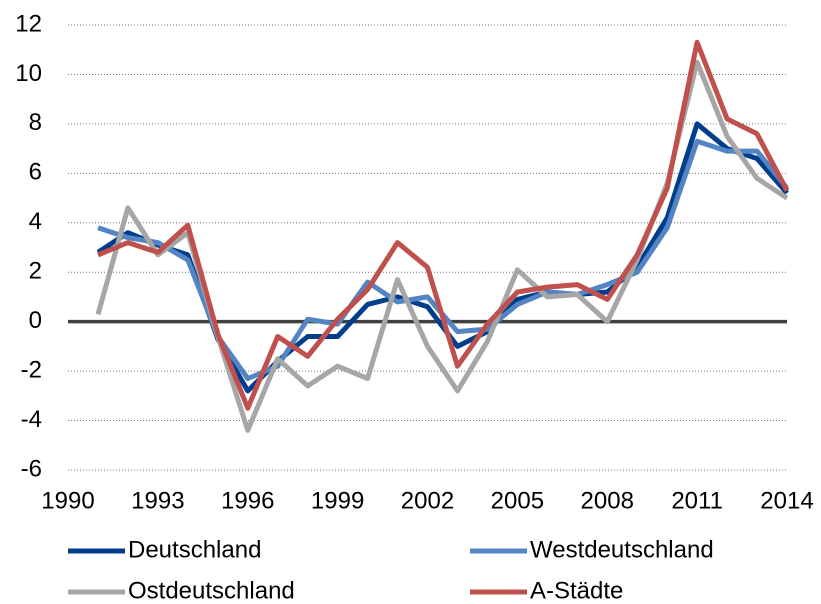 The image size is (821, 604). Describe the element at coordinates (157, 500) in the screenshot. I see `x-tick-label: 1993` at that location.